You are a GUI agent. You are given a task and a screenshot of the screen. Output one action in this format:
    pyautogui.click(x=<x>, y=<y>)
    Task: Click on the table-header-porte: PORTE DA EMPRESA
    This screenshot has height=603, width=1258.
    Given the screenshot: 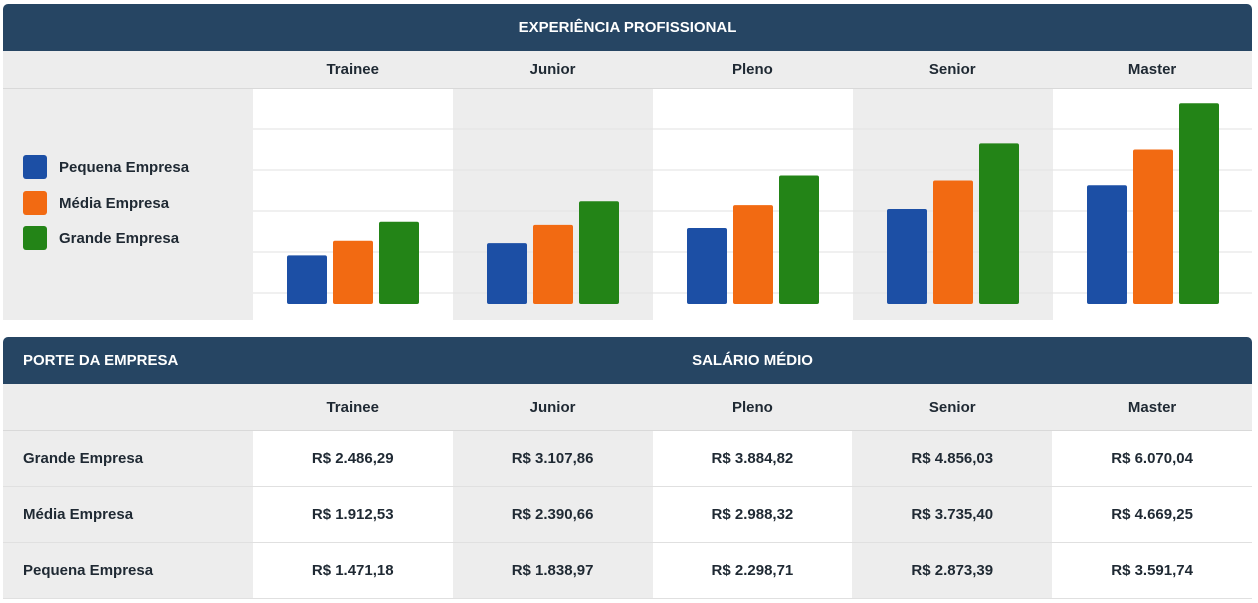 What is the action you would take?
    pyautogui.click(x=101, y=360)
    